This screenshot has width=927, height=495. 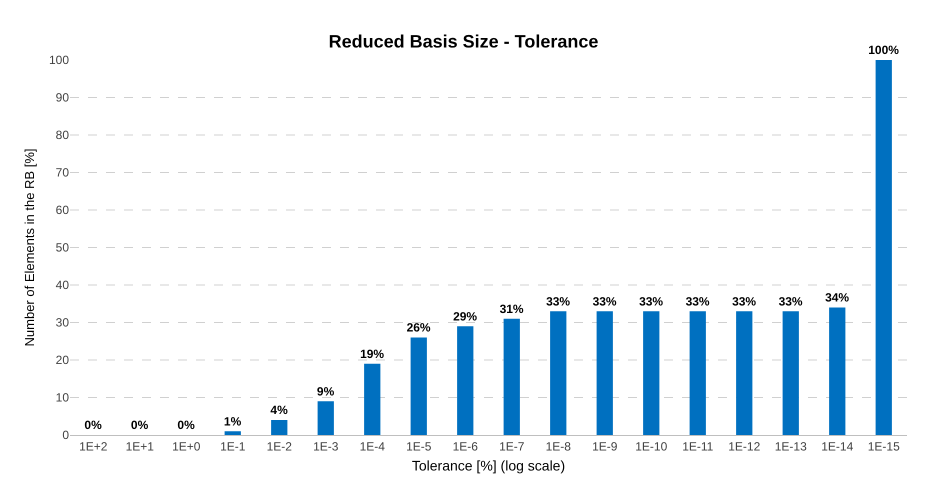 I want to click on y-tick-label: 0, so click(x=66, y=435).